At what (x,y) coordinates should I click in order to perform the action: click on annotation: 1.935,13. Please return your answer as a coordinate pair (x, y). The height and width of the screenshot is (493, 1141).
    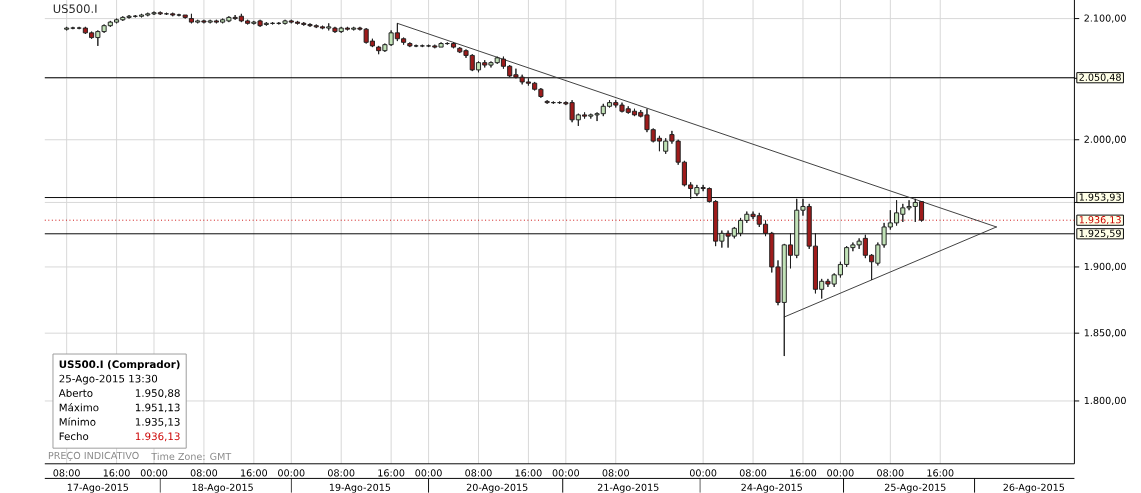
    Looking at the image, I should click on (157, 422).